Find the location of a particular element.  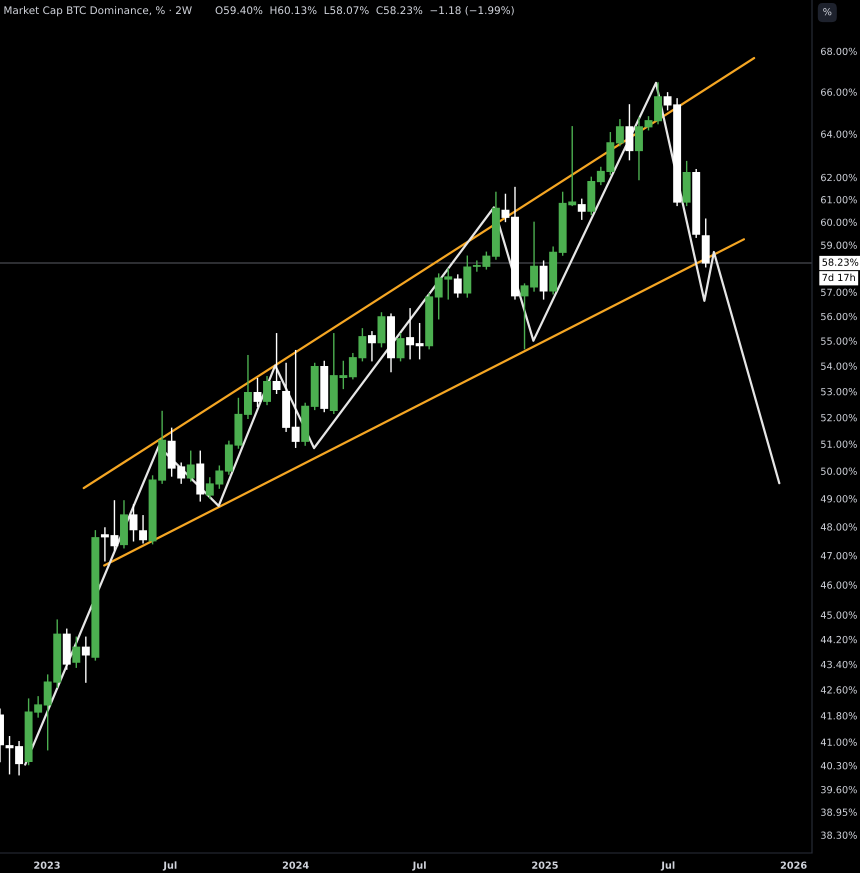

y-tick-label: 59.00% is located at coordinates (839, 245).